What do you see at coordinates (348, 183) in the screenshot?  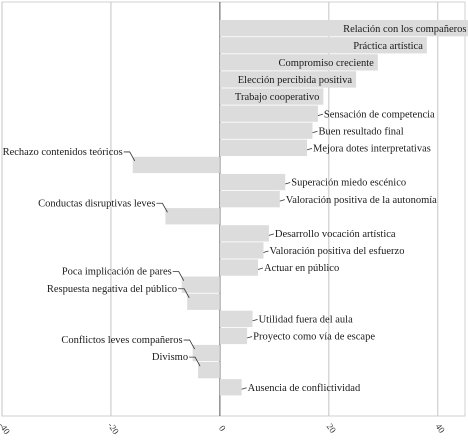 I see `category-label: Superación miedo escénico` at bounding box center [348, 183].